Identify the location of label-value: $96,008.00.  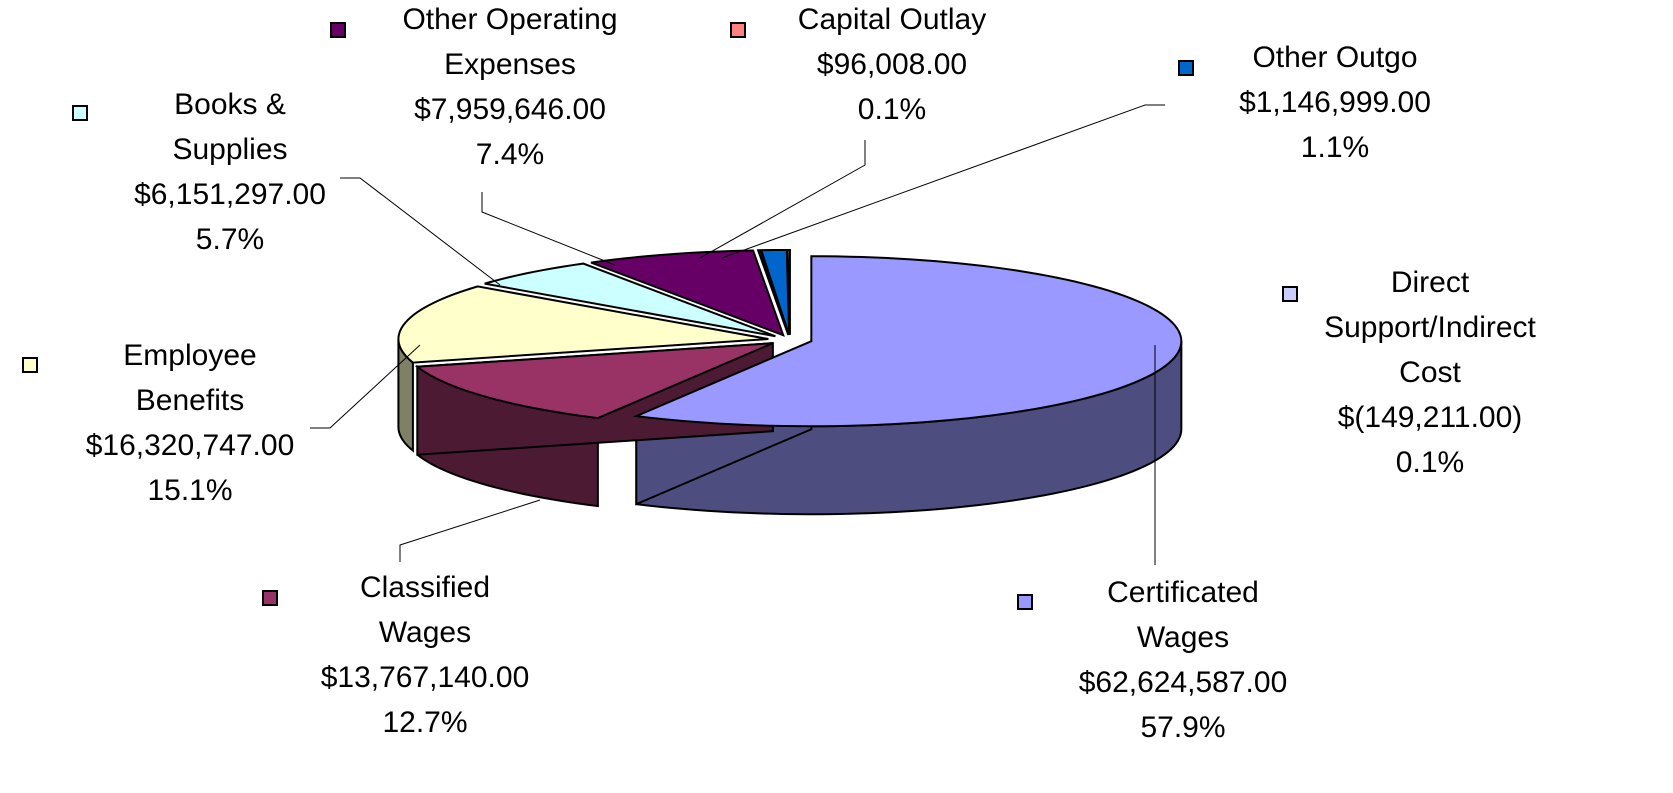
(892, 64).